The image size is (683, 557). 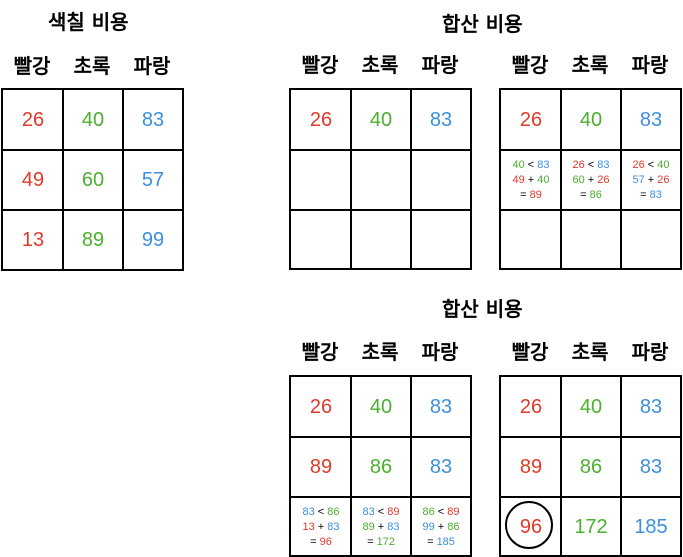 I want to click on cumulative-grid-final: 26 40 83 89 86 83 96 172 185, so click(x=590, y=466).